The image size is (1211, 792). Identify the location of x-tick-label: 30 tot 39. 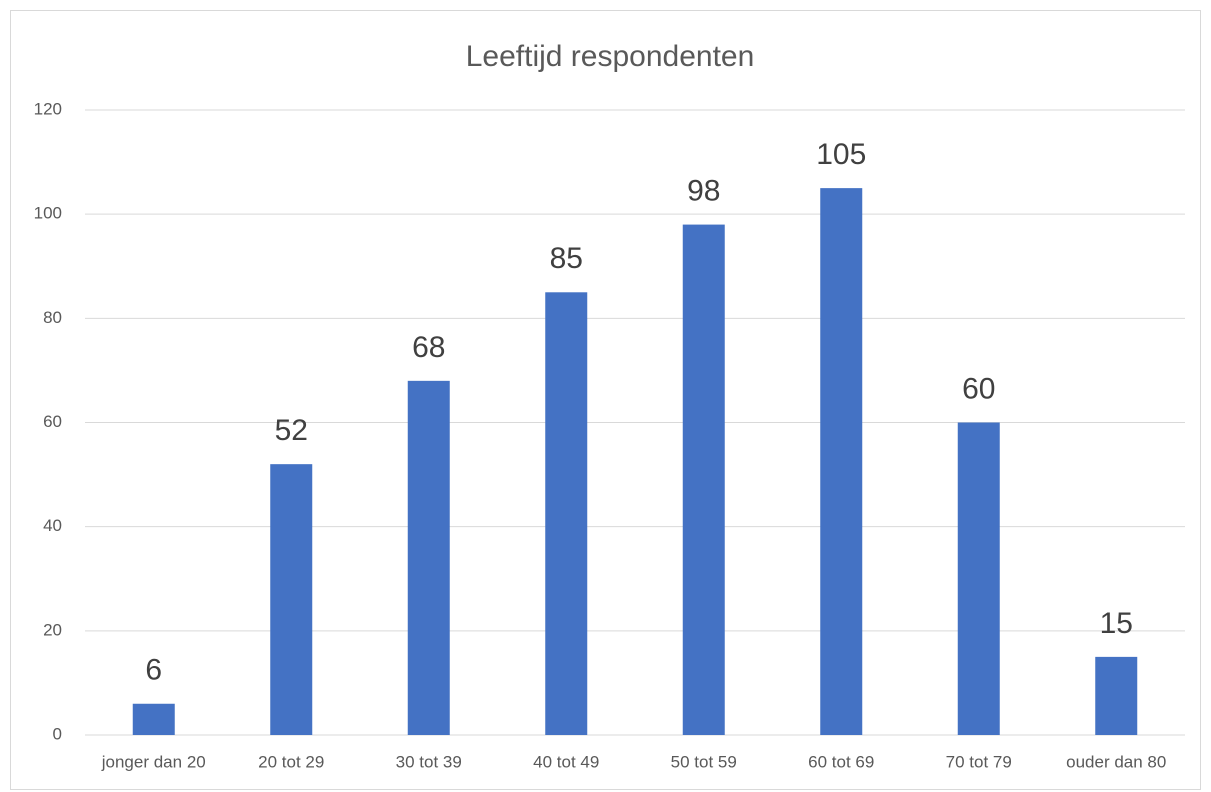
(429, 761).